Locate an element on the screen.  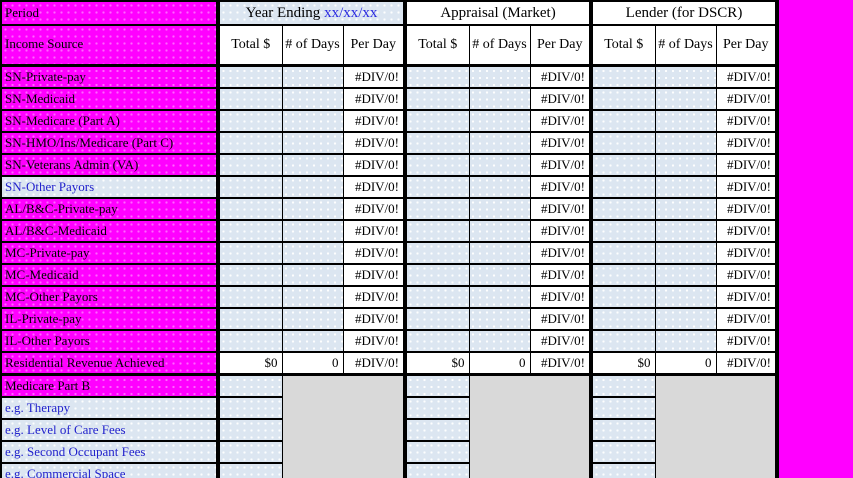
row-label-cell: e.g. Level of Care Fees is located at coordinates (110, 430).